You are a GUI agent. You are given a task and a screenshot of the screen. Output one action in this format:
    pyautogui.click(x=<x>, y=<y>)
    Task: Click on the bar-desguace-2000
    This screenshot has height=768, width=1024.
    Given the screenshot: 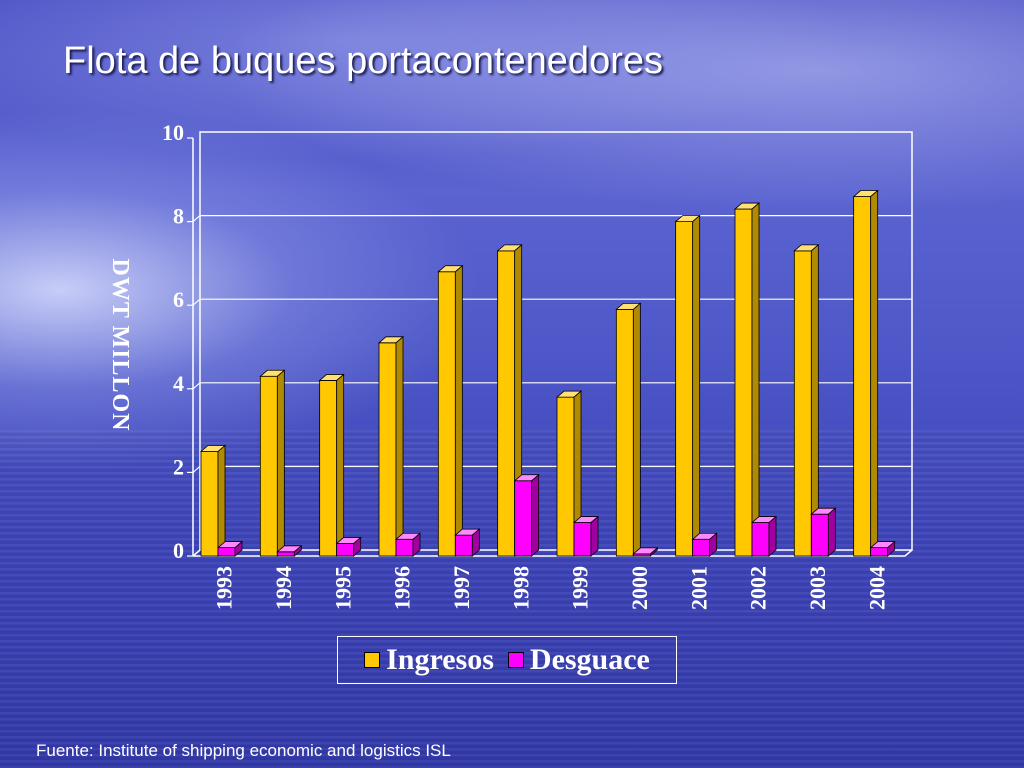 What is the action you would take?
    pyautogui.click(x=645, y=552)
    